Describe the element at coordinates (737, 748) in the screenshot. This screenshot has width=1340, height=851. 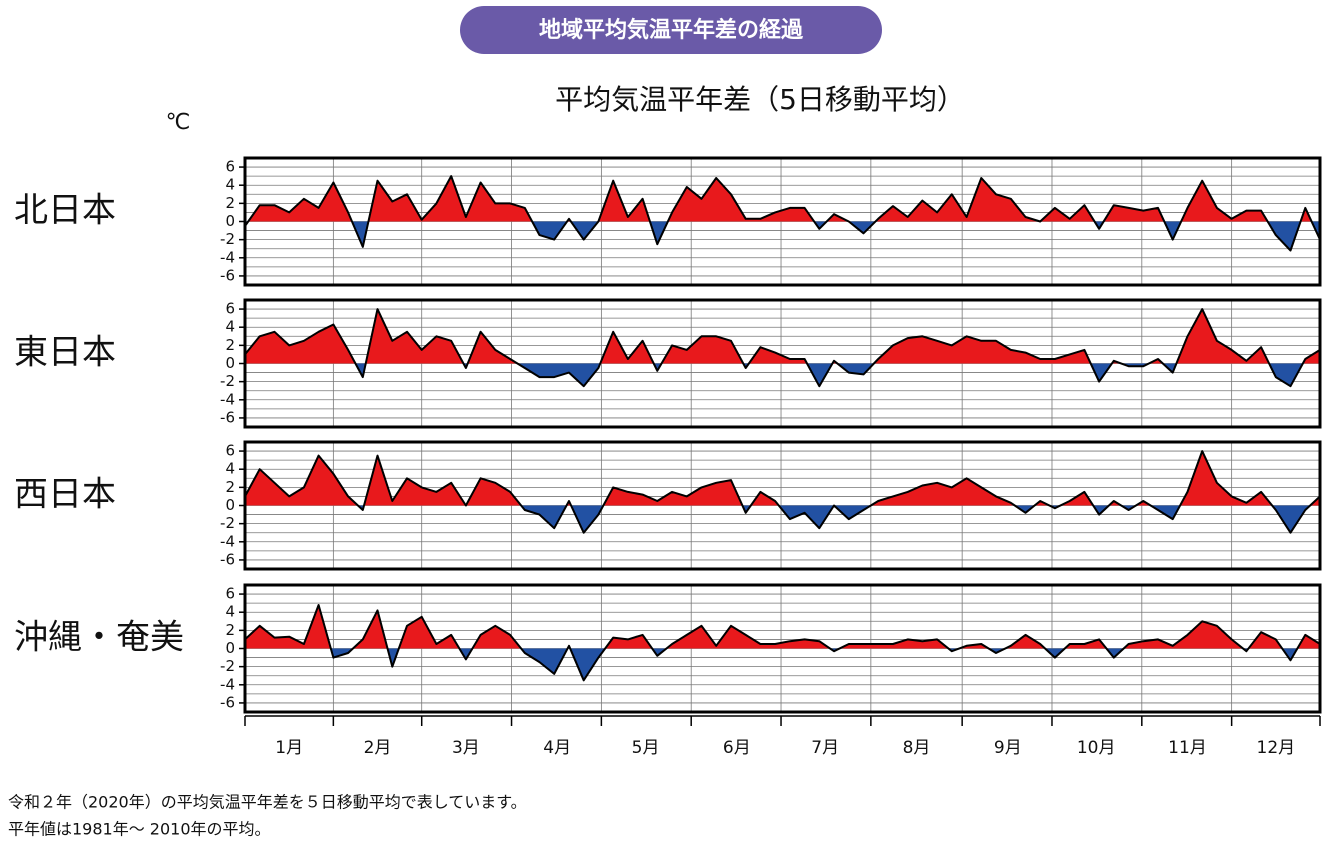
I see `x-tick-label: 6月` at that location.